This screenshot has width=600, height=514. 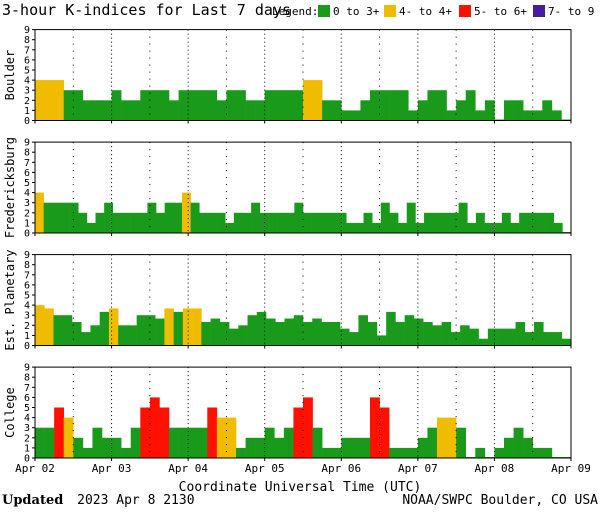 I want to click on legend: Legend: 0 to 3+ 4- to 4+ 5- to 6+ 7- to 9, so click(x=433, y=11).